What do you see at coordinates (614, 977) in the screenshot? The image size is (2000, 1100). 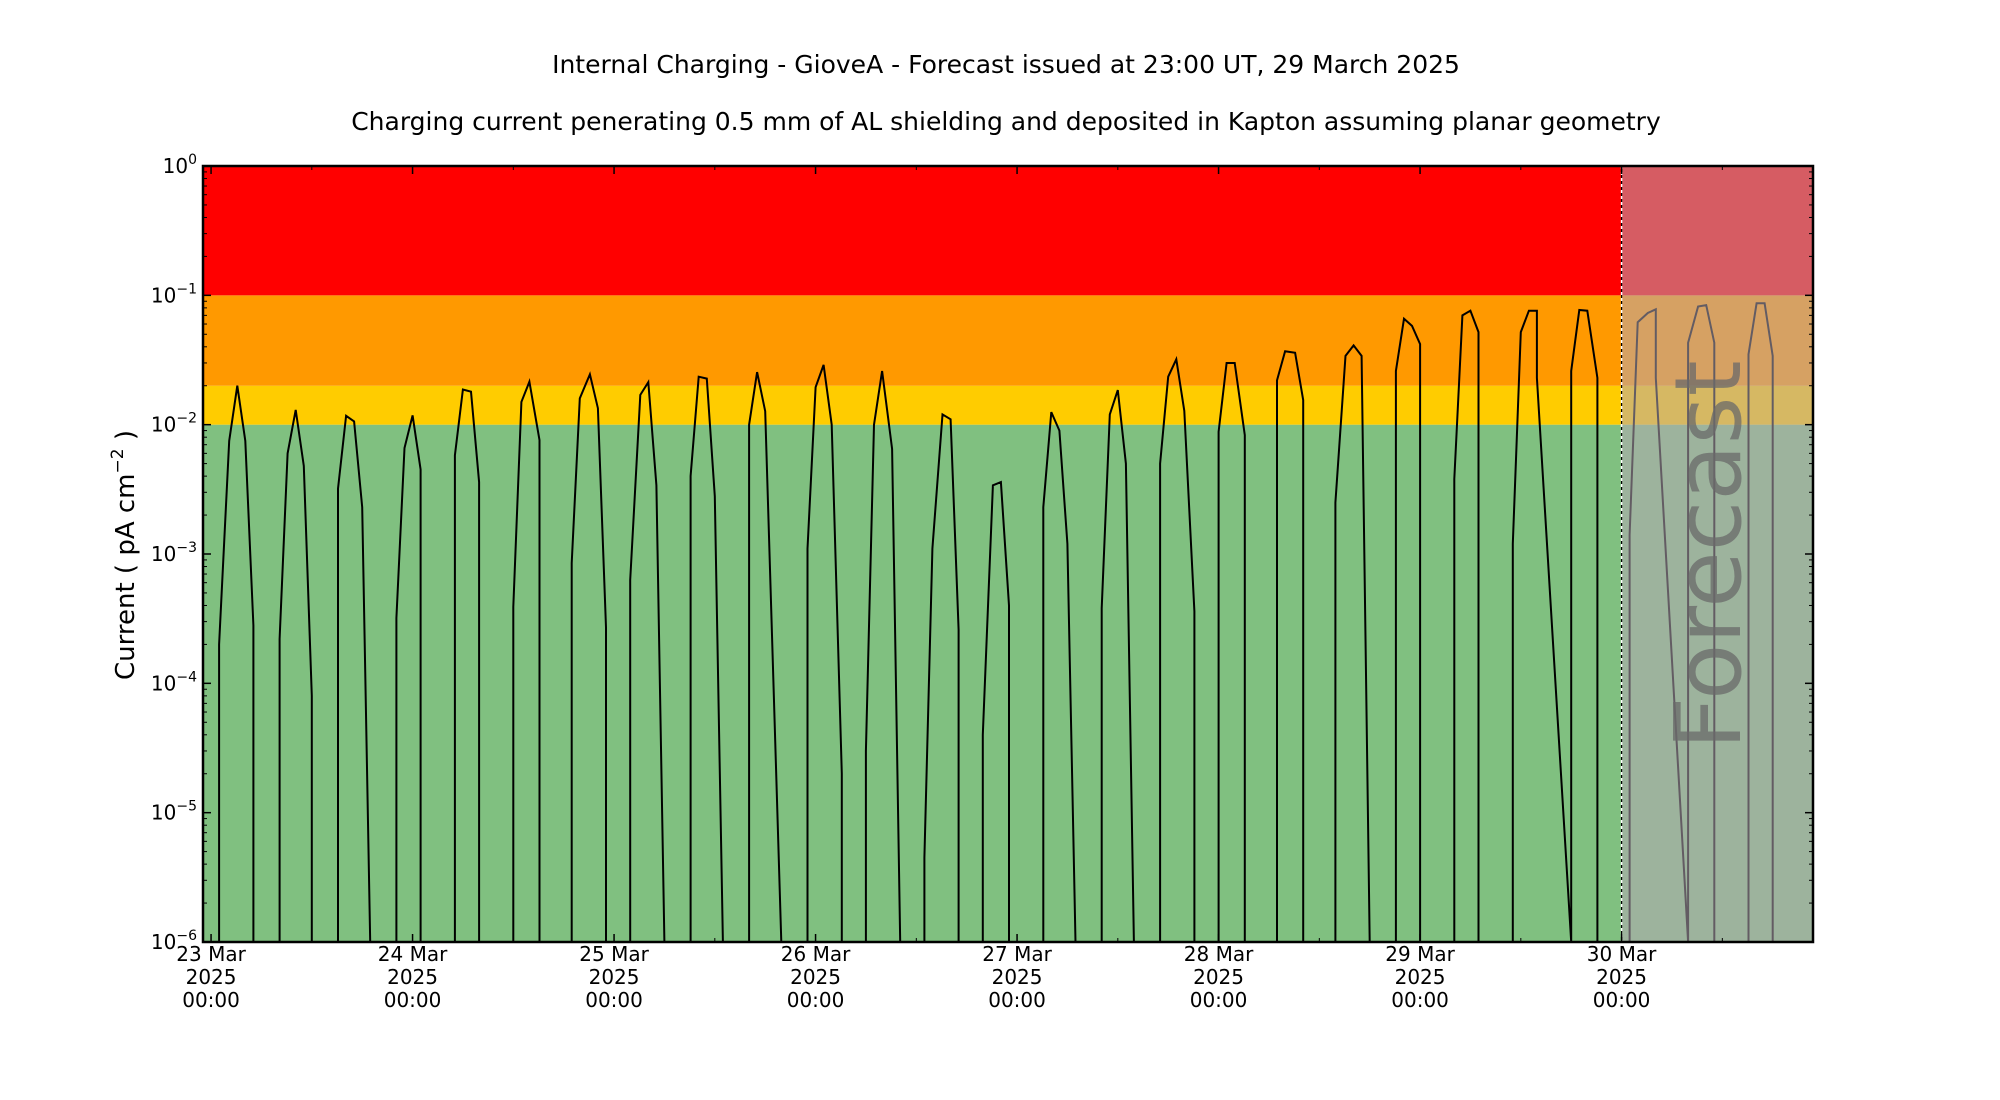 I see `x-tick-label-2-line2: 2025` at bounding box center [614, 977].